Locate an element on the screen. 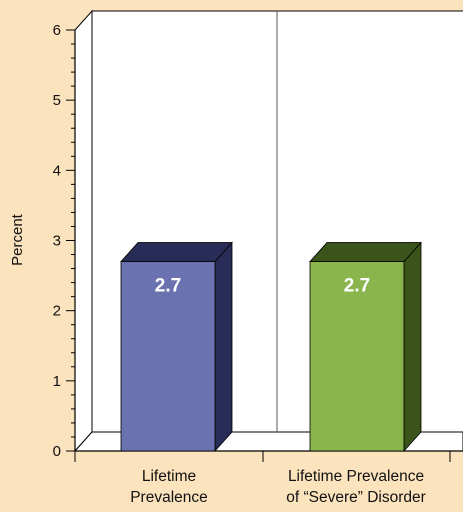 The height and width of the screenshot is (512, 463). y-tick-label: 2 is located at coordinates (57, 311).